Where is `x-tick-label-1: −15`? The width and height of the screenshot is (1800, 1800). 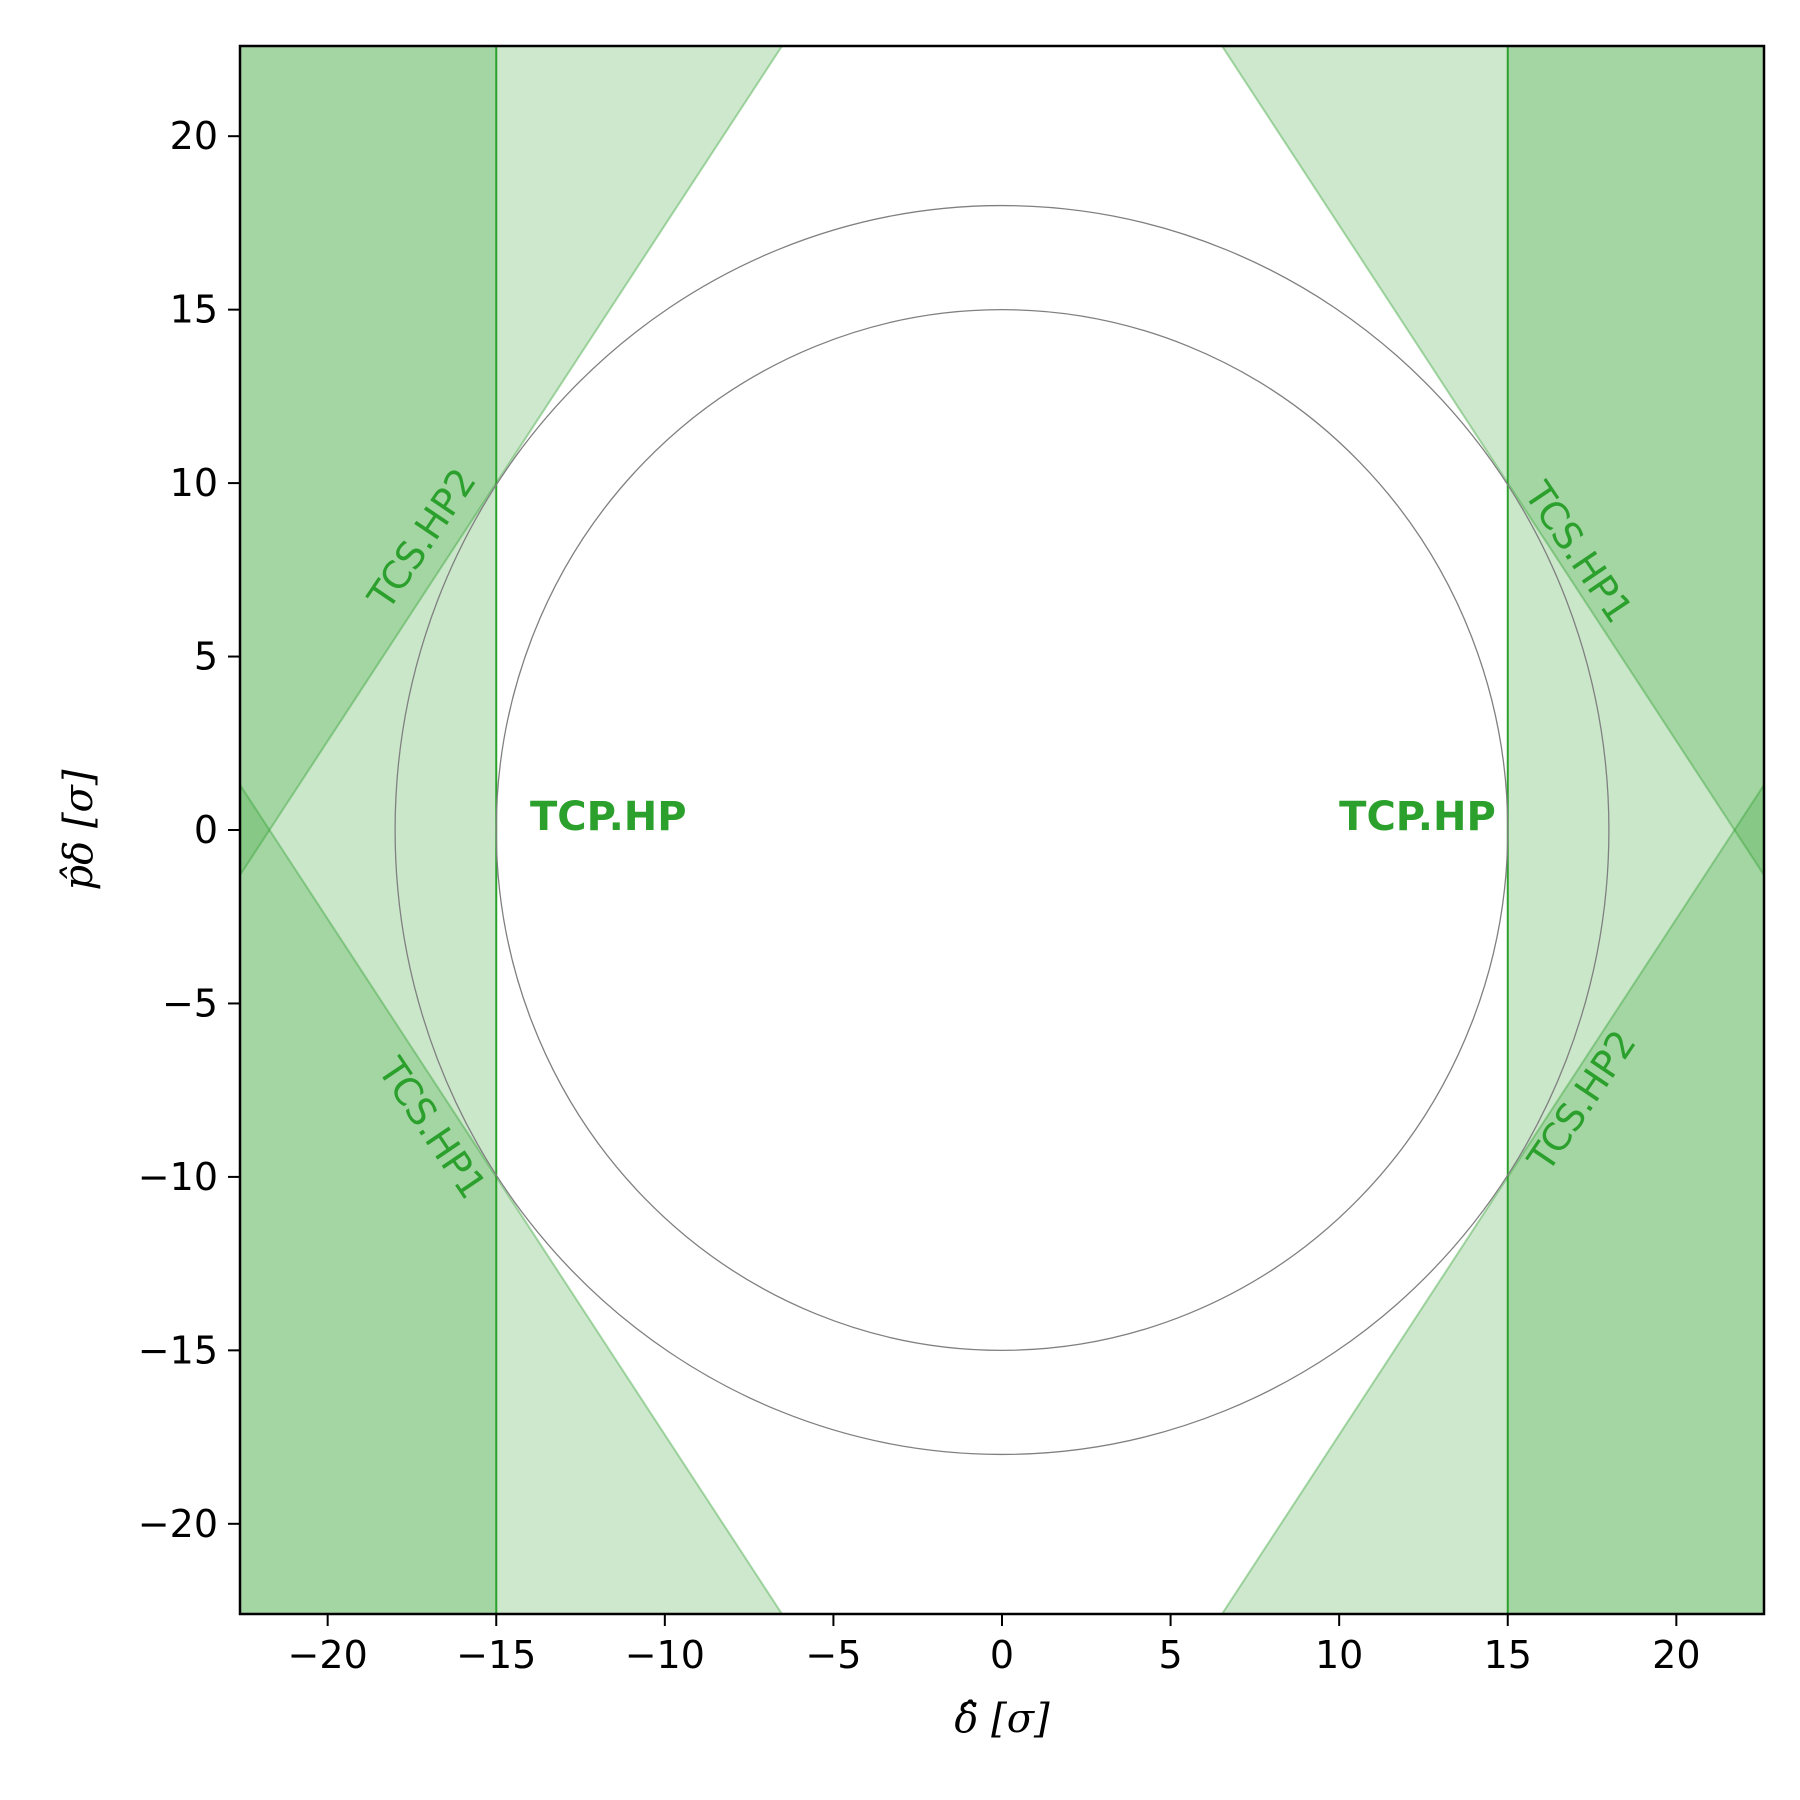 x-tick-label-1: −15 is located at coordinates (496, 1655).